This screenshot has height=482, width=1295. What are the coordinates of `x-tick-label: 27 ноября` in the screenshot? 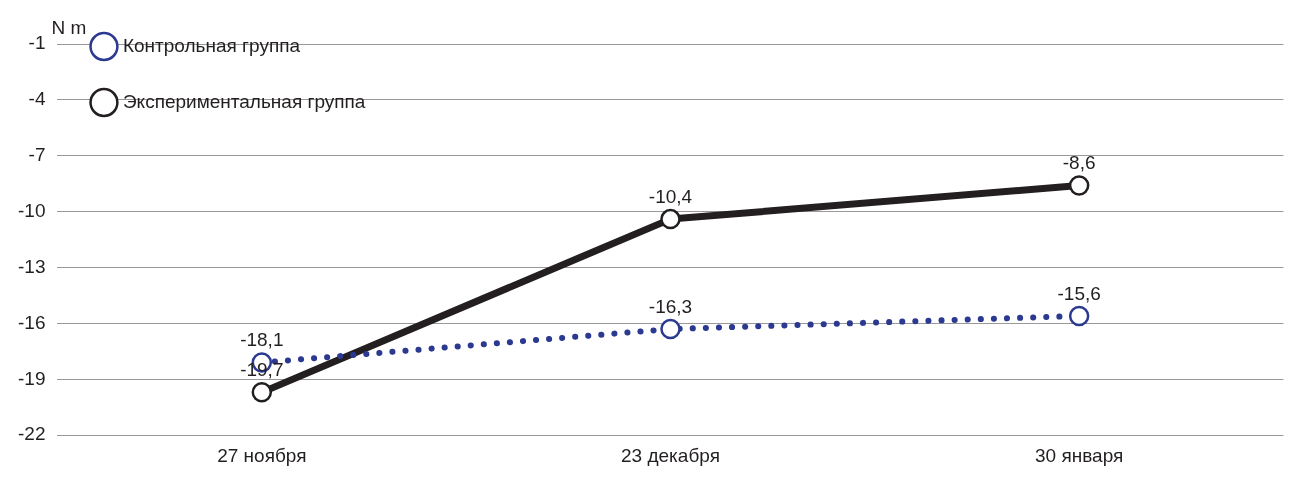 It's located at (262, 455).